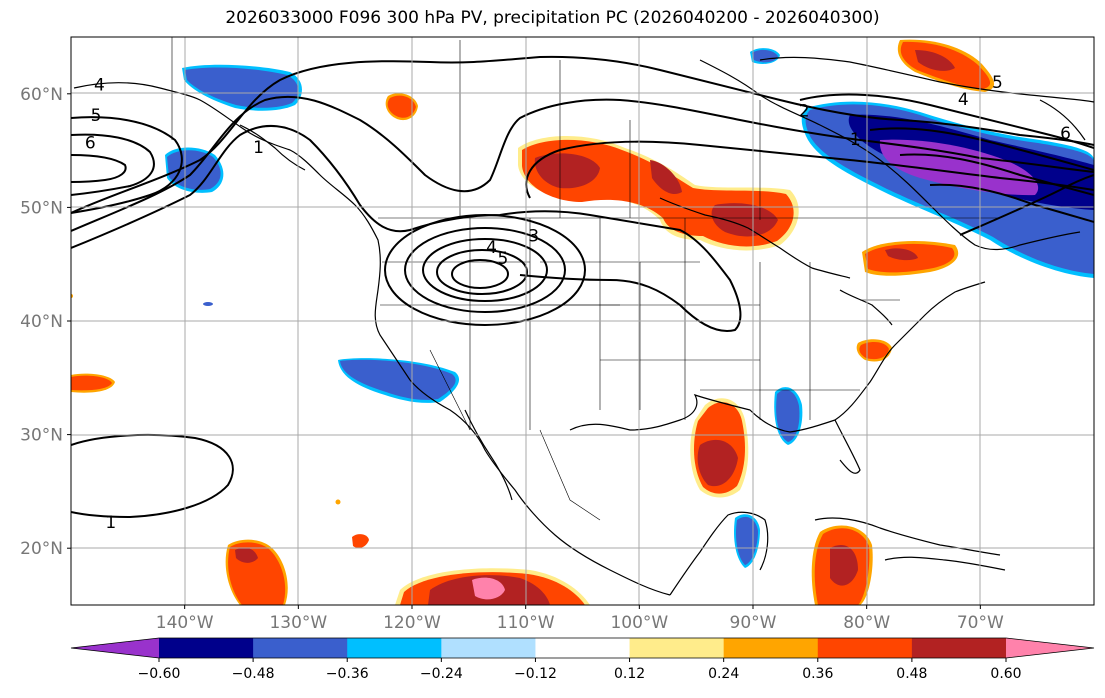 This screenshot has height=698, width=1105. Describe the element at coordinates (580, 619) in the screenshot. I see `longitude-labels: 140°W 130°W 120°W 110°W 100°W 90°W 80°W 70°W` at that location.